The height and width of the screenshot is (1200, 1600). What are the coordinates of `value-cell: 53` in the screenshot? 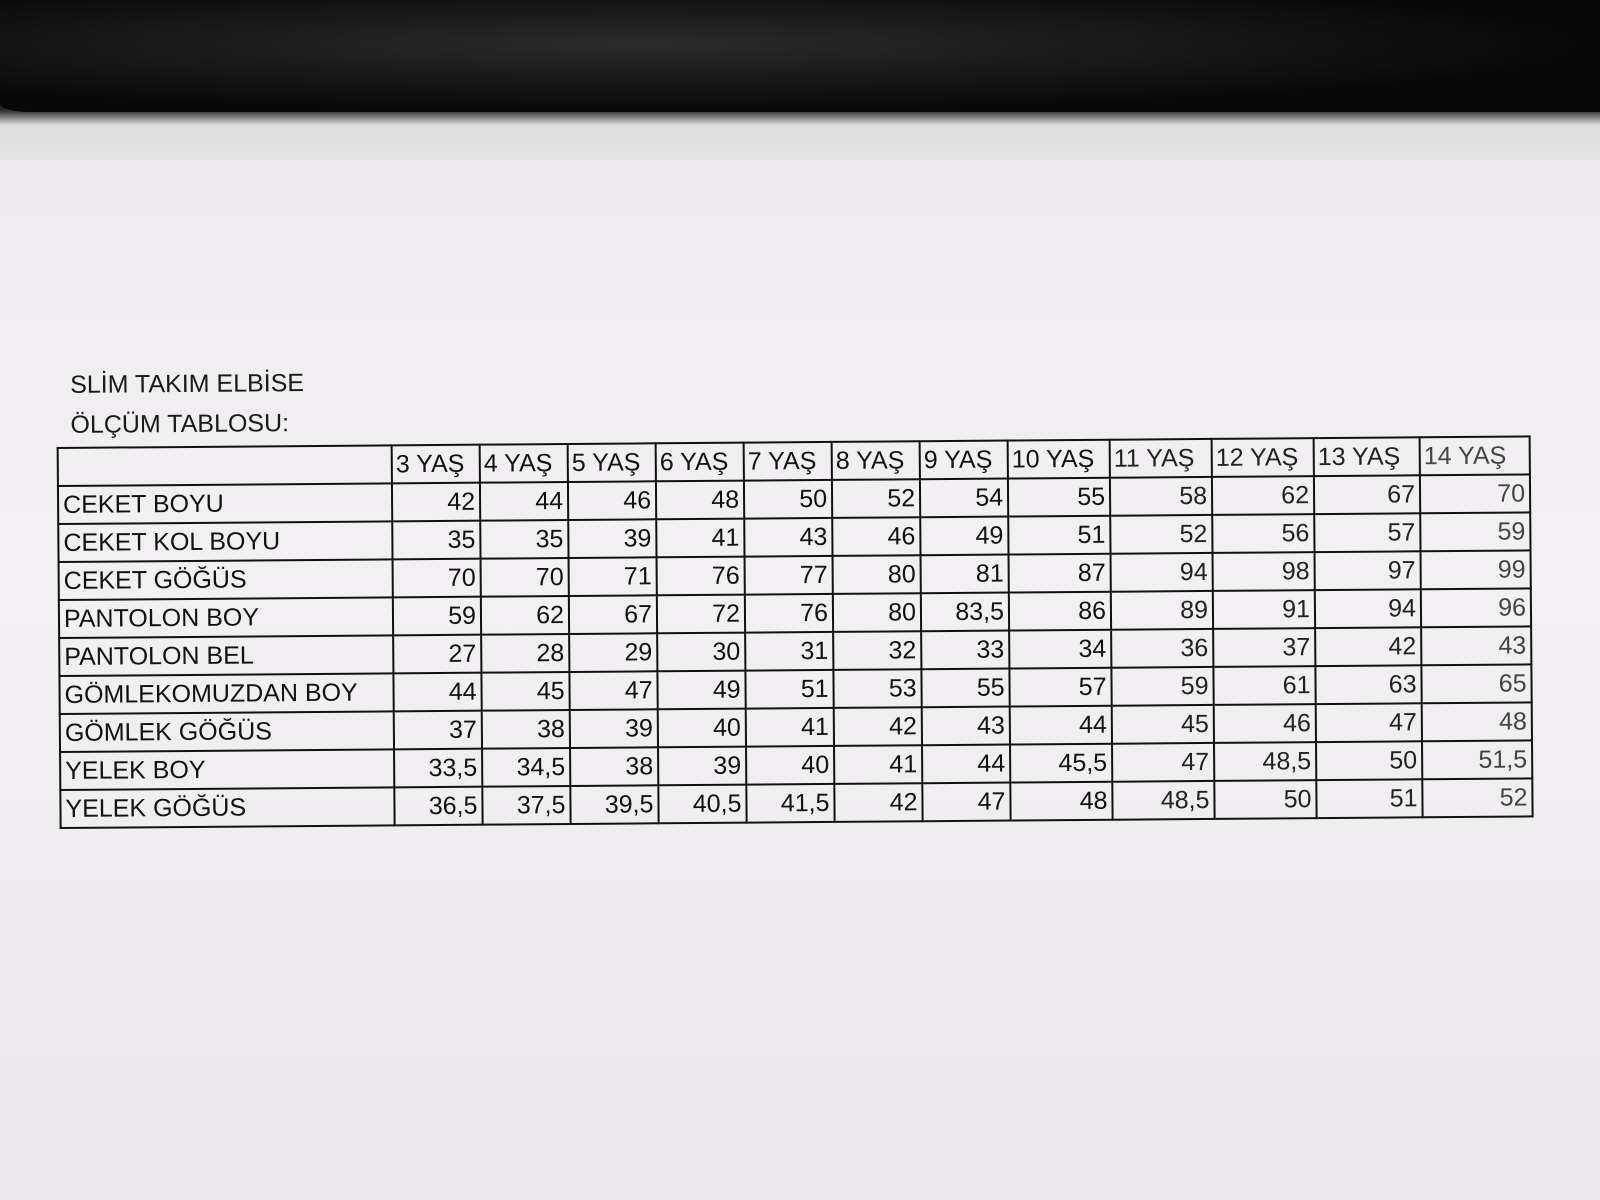 It's located at (877, 688).